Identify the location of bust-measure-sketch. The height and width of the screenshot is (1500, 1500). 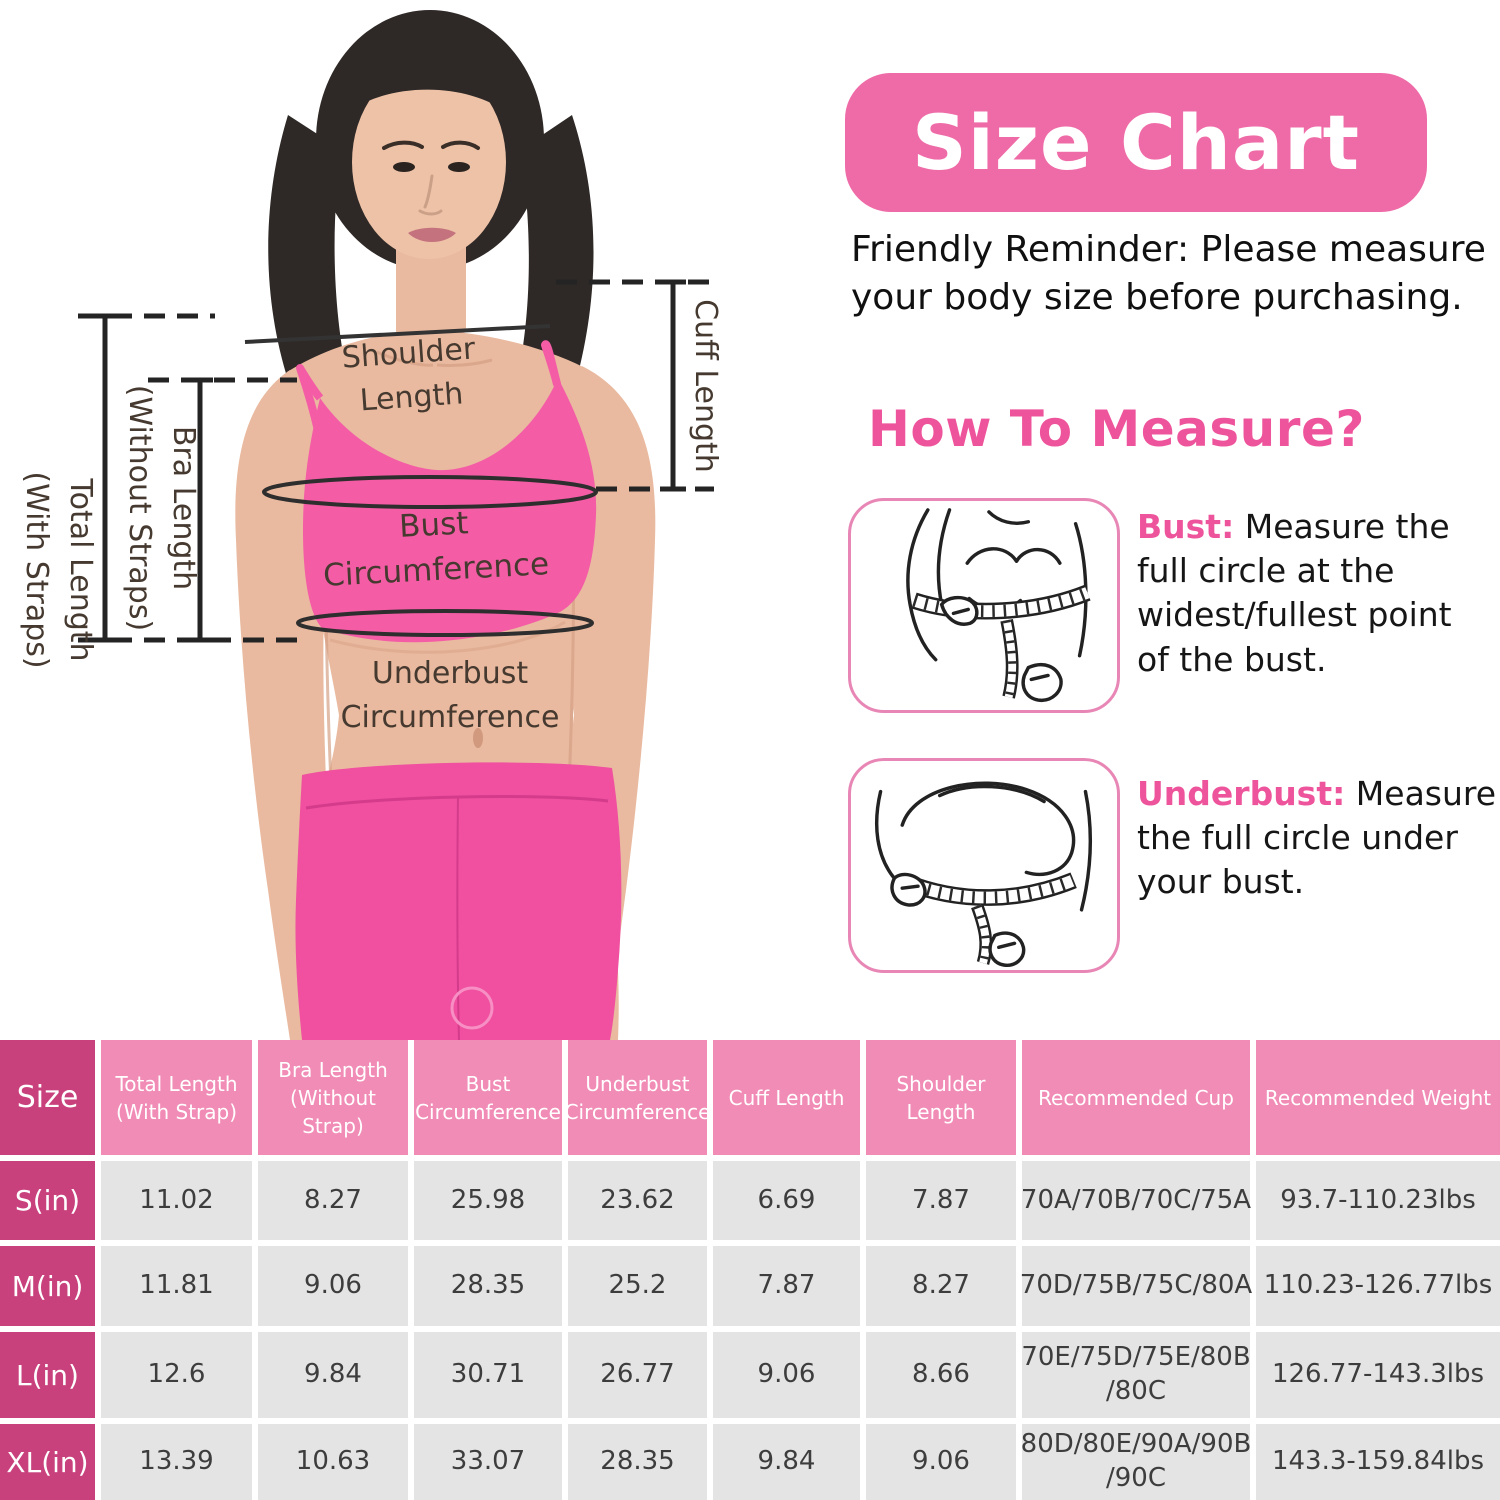
(998, 605).